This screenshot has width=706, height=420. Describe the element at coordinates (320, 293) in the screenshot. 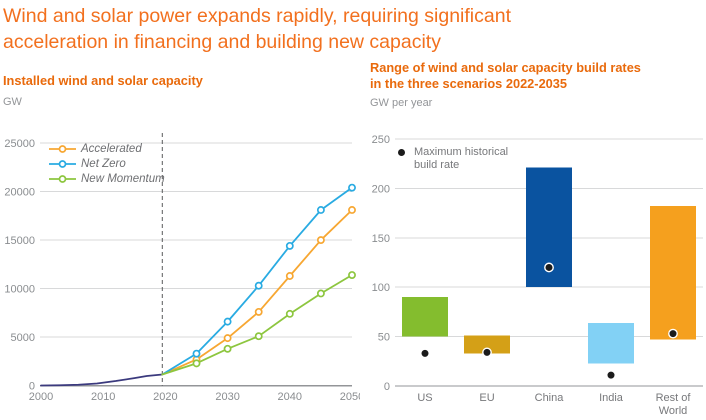

I see `marker-new-momentum-2045` at that location.